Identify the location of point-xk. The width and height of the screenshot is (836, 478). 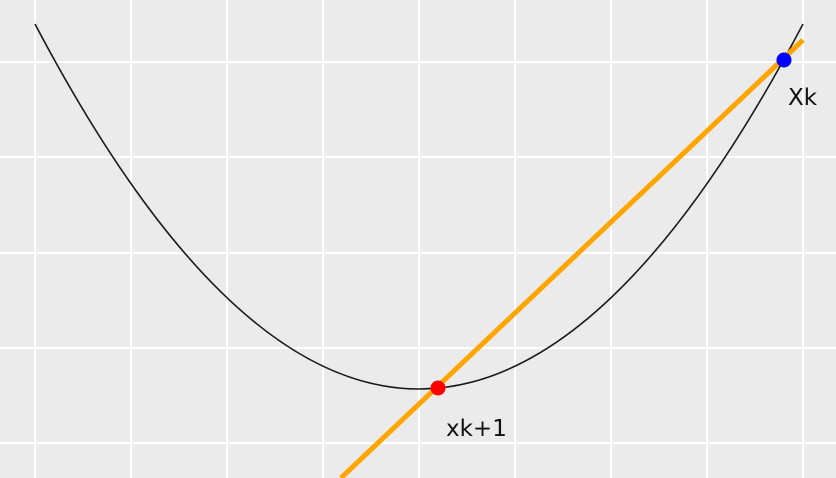
(784, 60).